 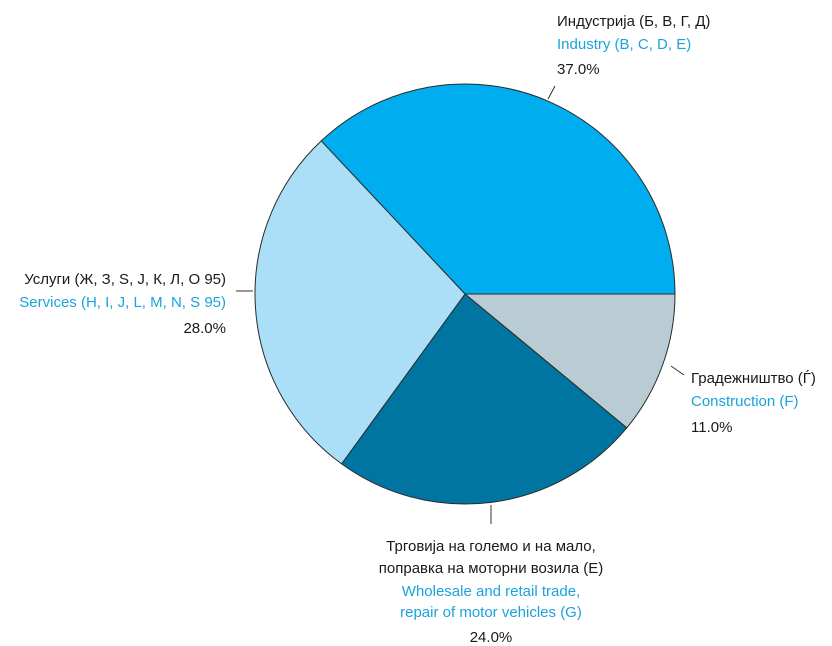 I want to click on services-en-label: Services (H, I, J, L, M, N, S 95), so click(x=122, y=302).